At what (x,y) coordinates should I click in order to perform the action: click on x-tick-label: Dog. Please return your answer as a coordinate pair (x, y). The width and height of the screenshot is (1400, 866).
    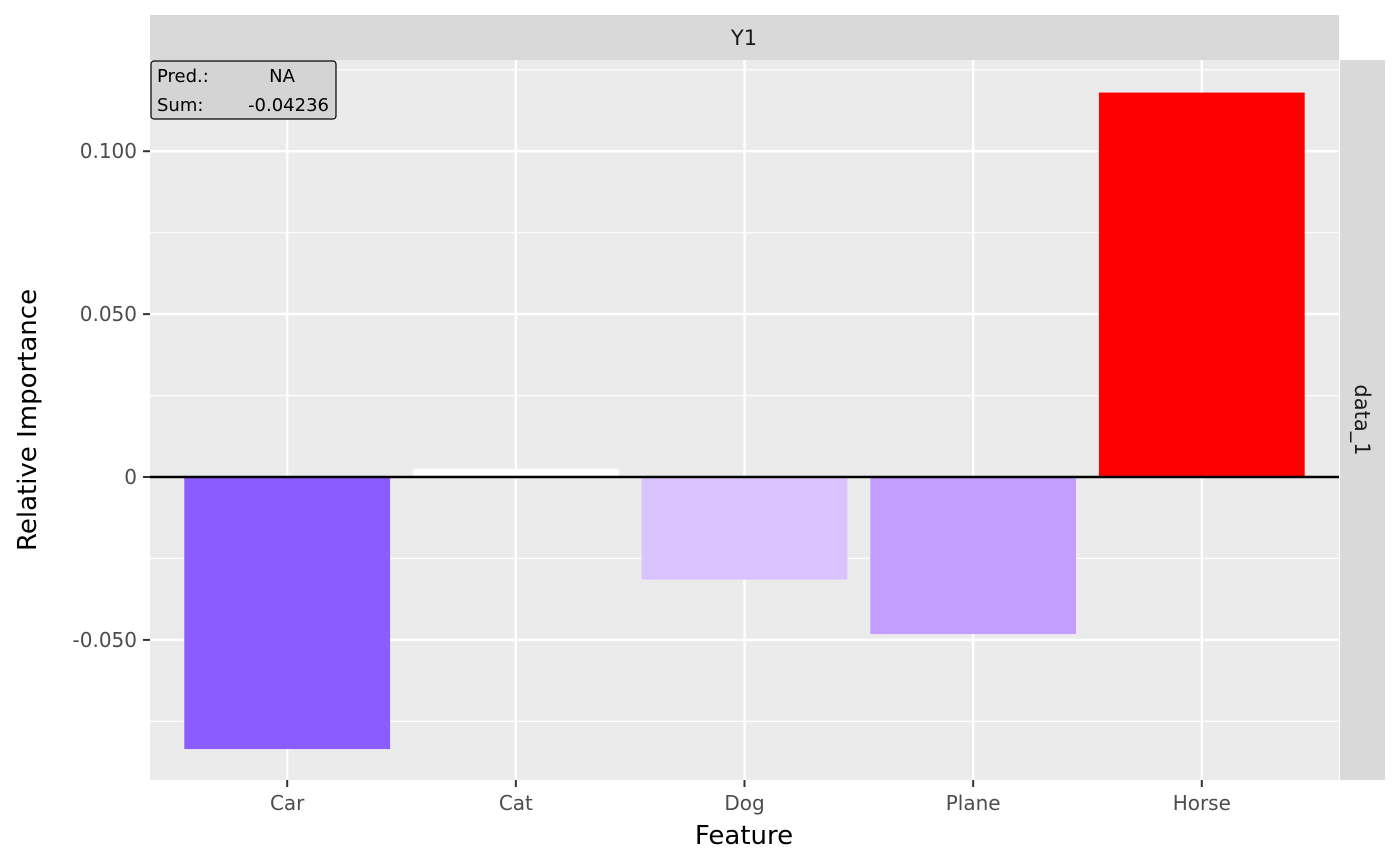
    Looking at the image, I should click on (744, 803).